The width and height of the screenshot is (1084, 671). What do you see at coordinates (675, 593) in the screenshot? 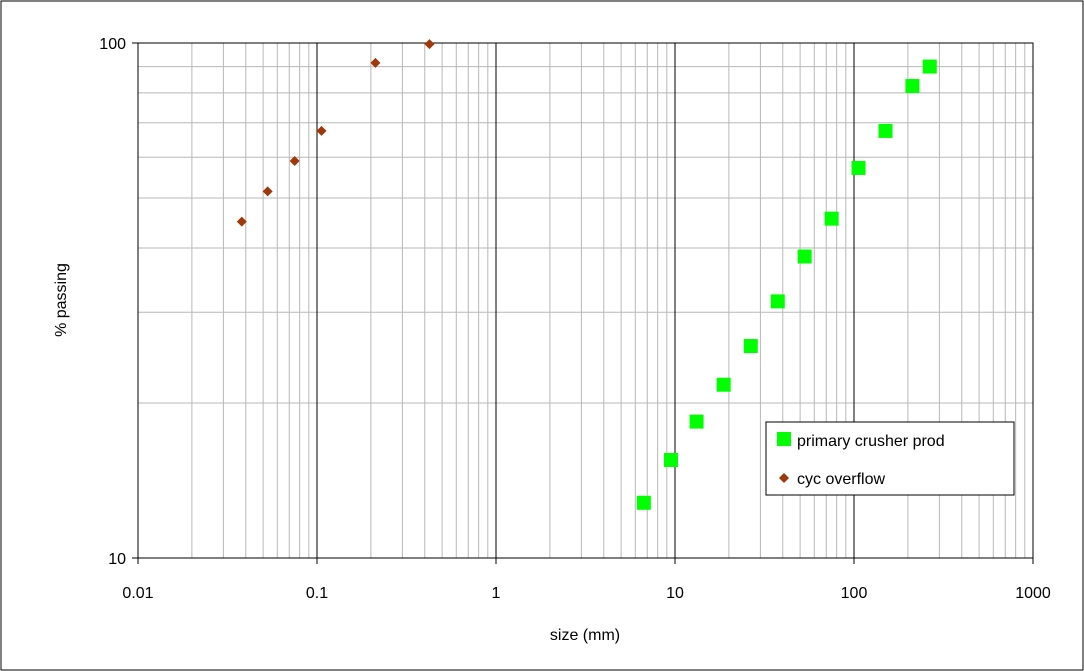
I see `x-tick-label: 10` at bounding box center [675, 593].